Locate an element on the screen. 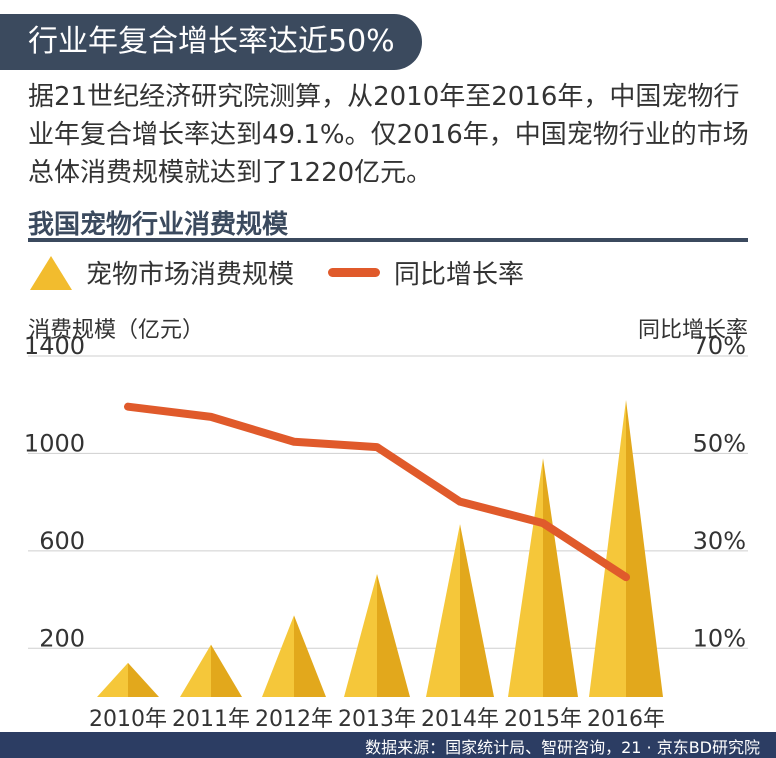 This screenshot has width=776, height=758. x-tick-label: 2016年 is located at coordinates (626, 719).